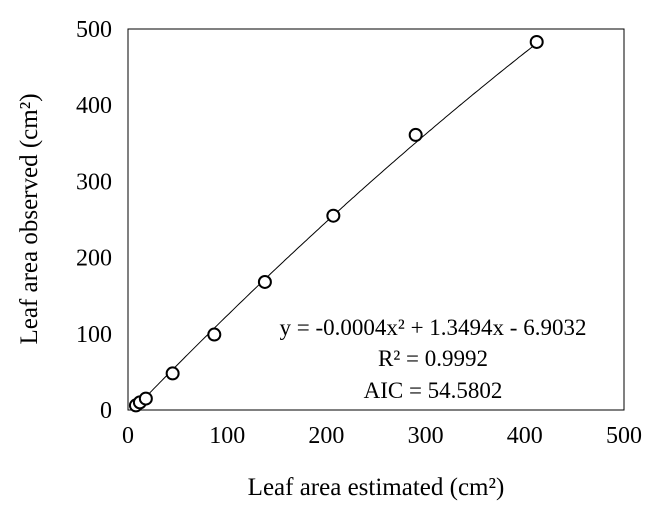 The height and width of the screenshot is (506, 651). I want to click on y-axis-label: Leaf area observed (cm²), so click(29, 218).